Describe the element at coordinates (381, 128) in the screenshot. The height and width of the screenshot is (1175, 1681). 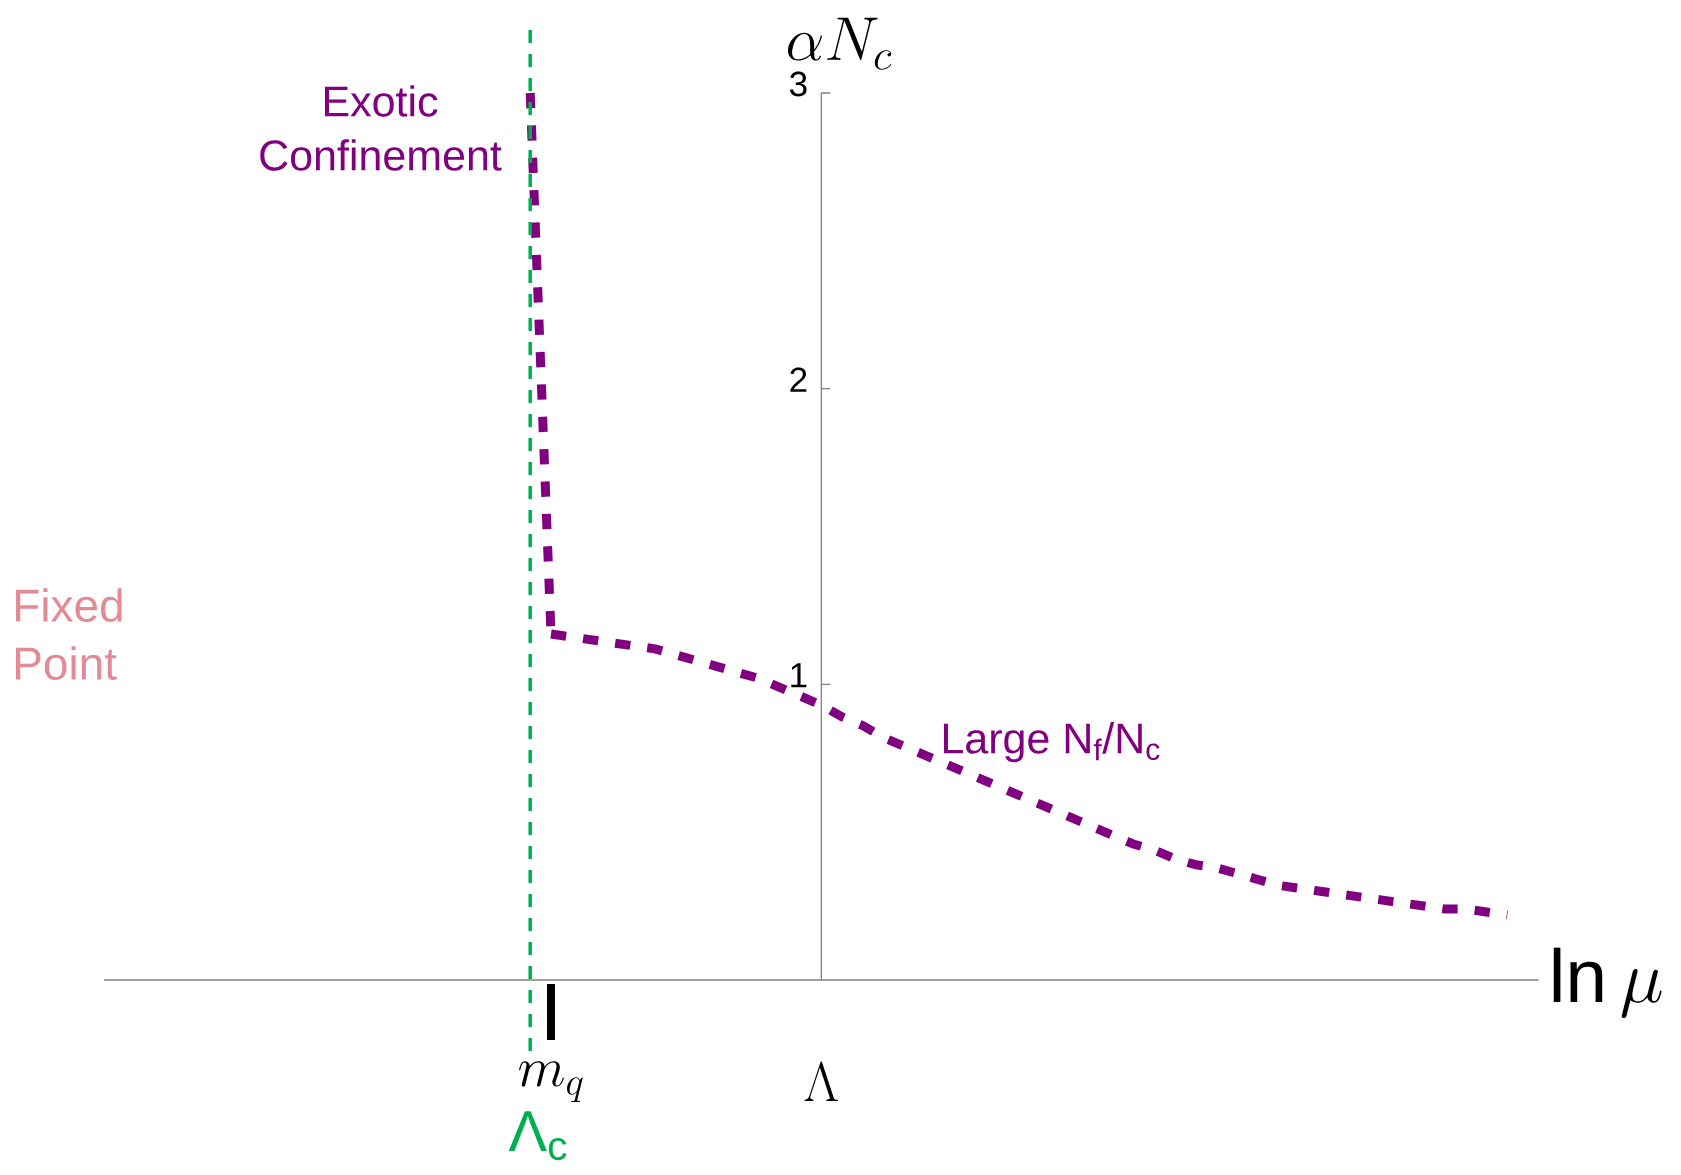
I see `series-label: Exotic Confinement` at that location.